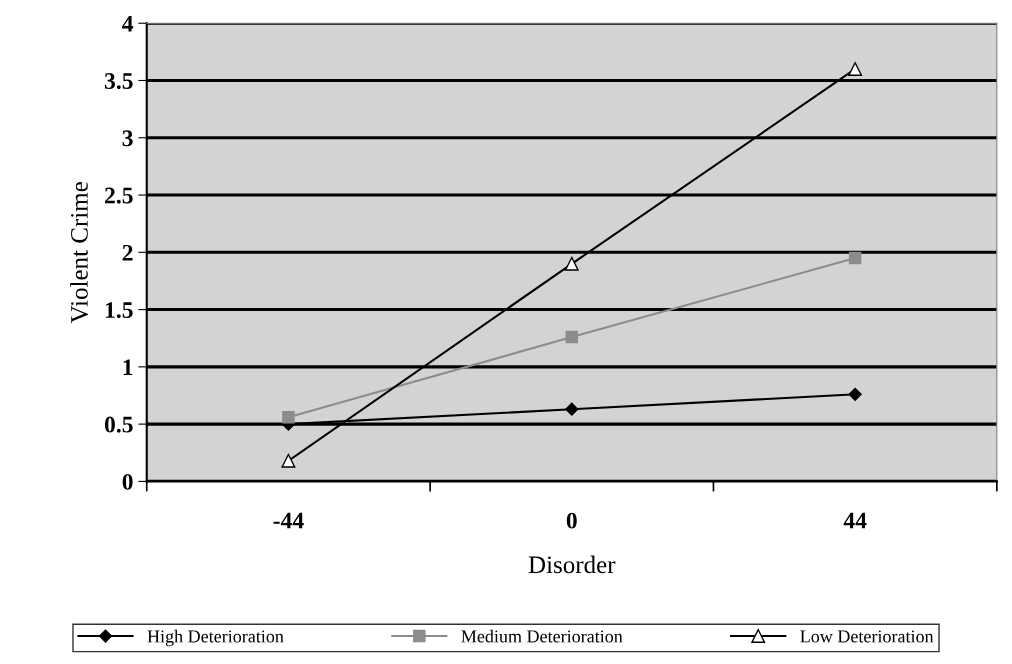 The width and height of the screenshot is (1012, 664). Describe the element at coordinates (571, 520) in the screenshot. I see `x-tick-label: 0` at that location.